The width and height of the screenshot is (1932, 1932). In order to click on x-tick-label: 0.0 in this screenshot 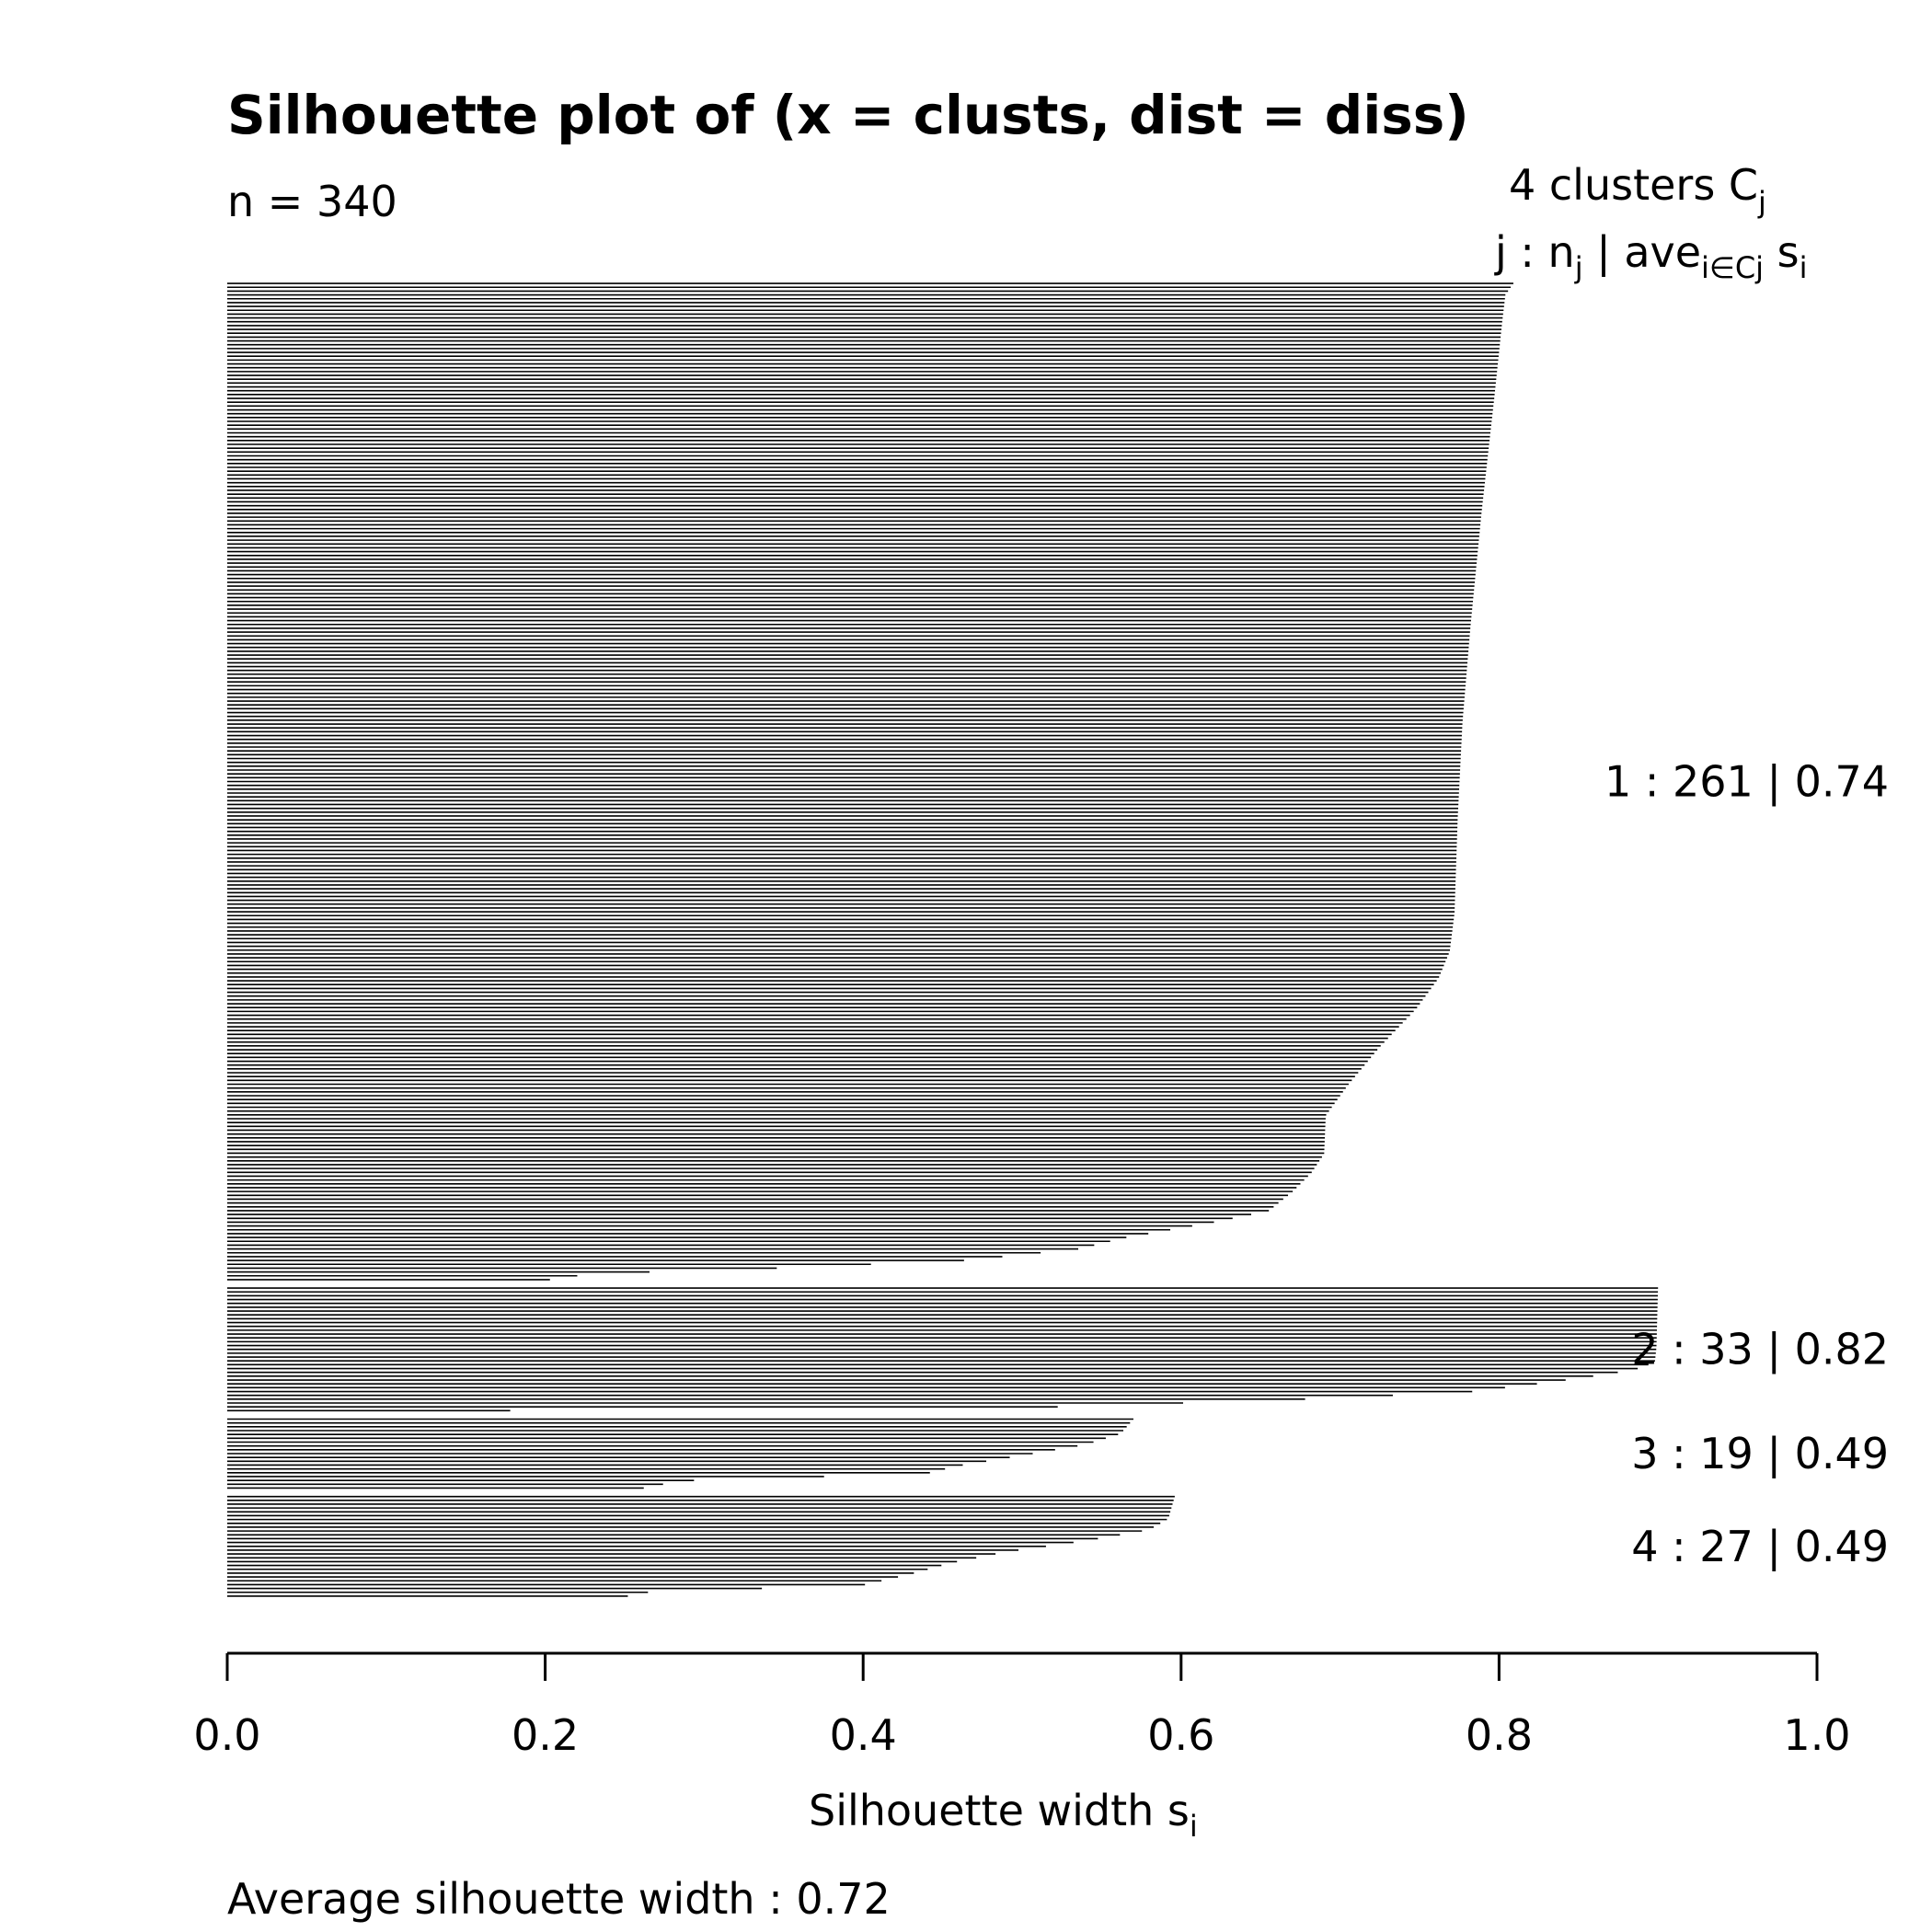, I will do `click(226, 1735)`.